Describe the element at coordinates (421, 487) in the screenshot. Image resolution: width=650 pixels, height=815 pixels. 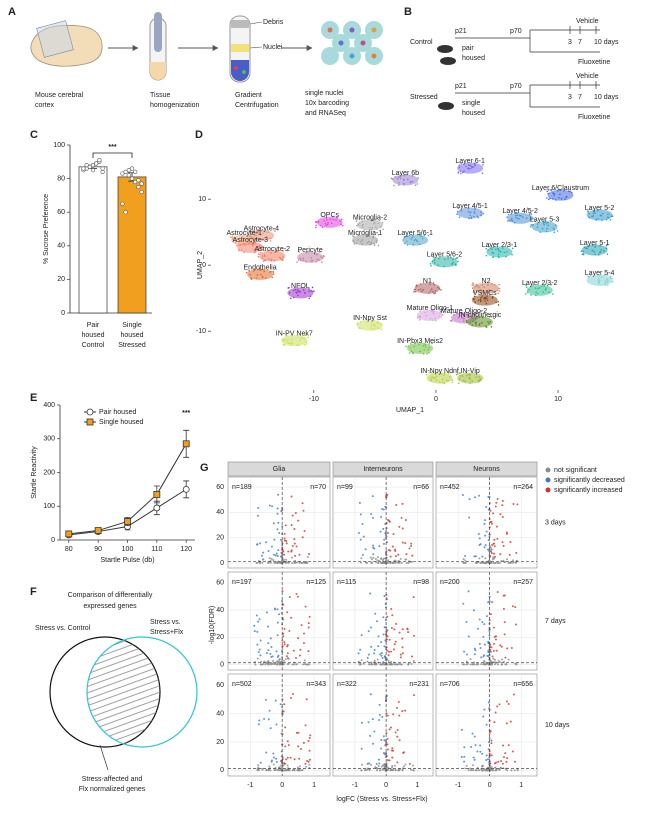
I see `count-label: n=66` at that location.